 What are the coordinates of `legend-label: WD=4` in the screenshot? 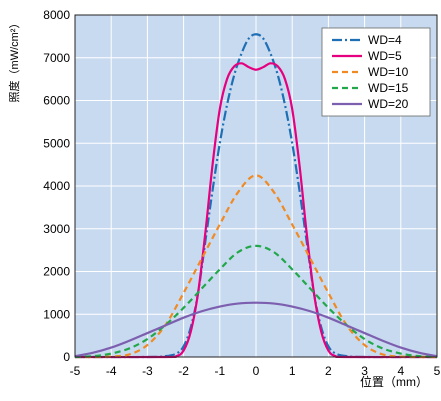 It's located at (385, 40).